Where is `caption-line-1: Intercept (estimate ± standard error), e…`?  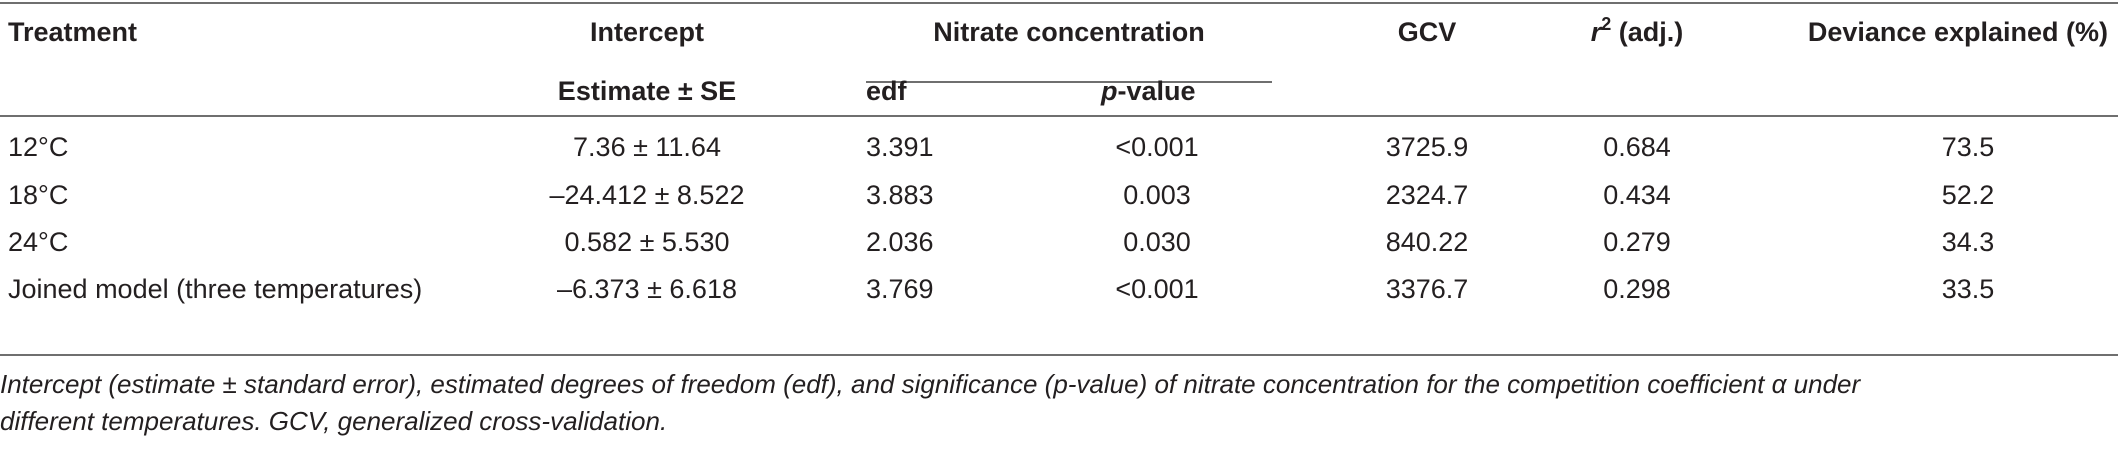 caption-line-1: Intercept (estimate ± standard error), e… is located at coordinates (930, 384).